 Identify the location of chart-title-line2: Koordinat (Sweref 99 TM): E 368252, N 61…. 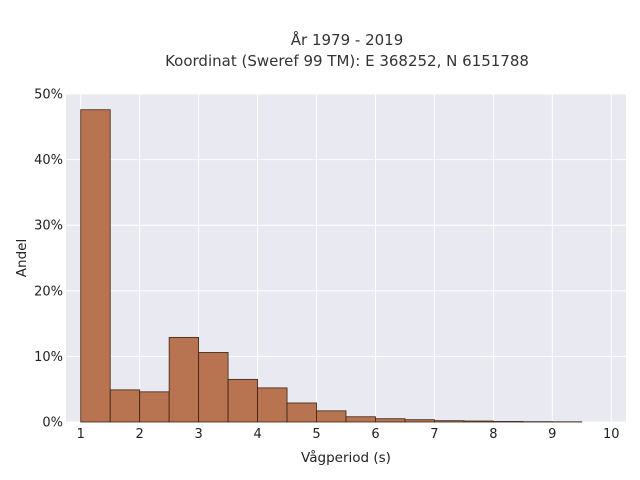
(347, 61).